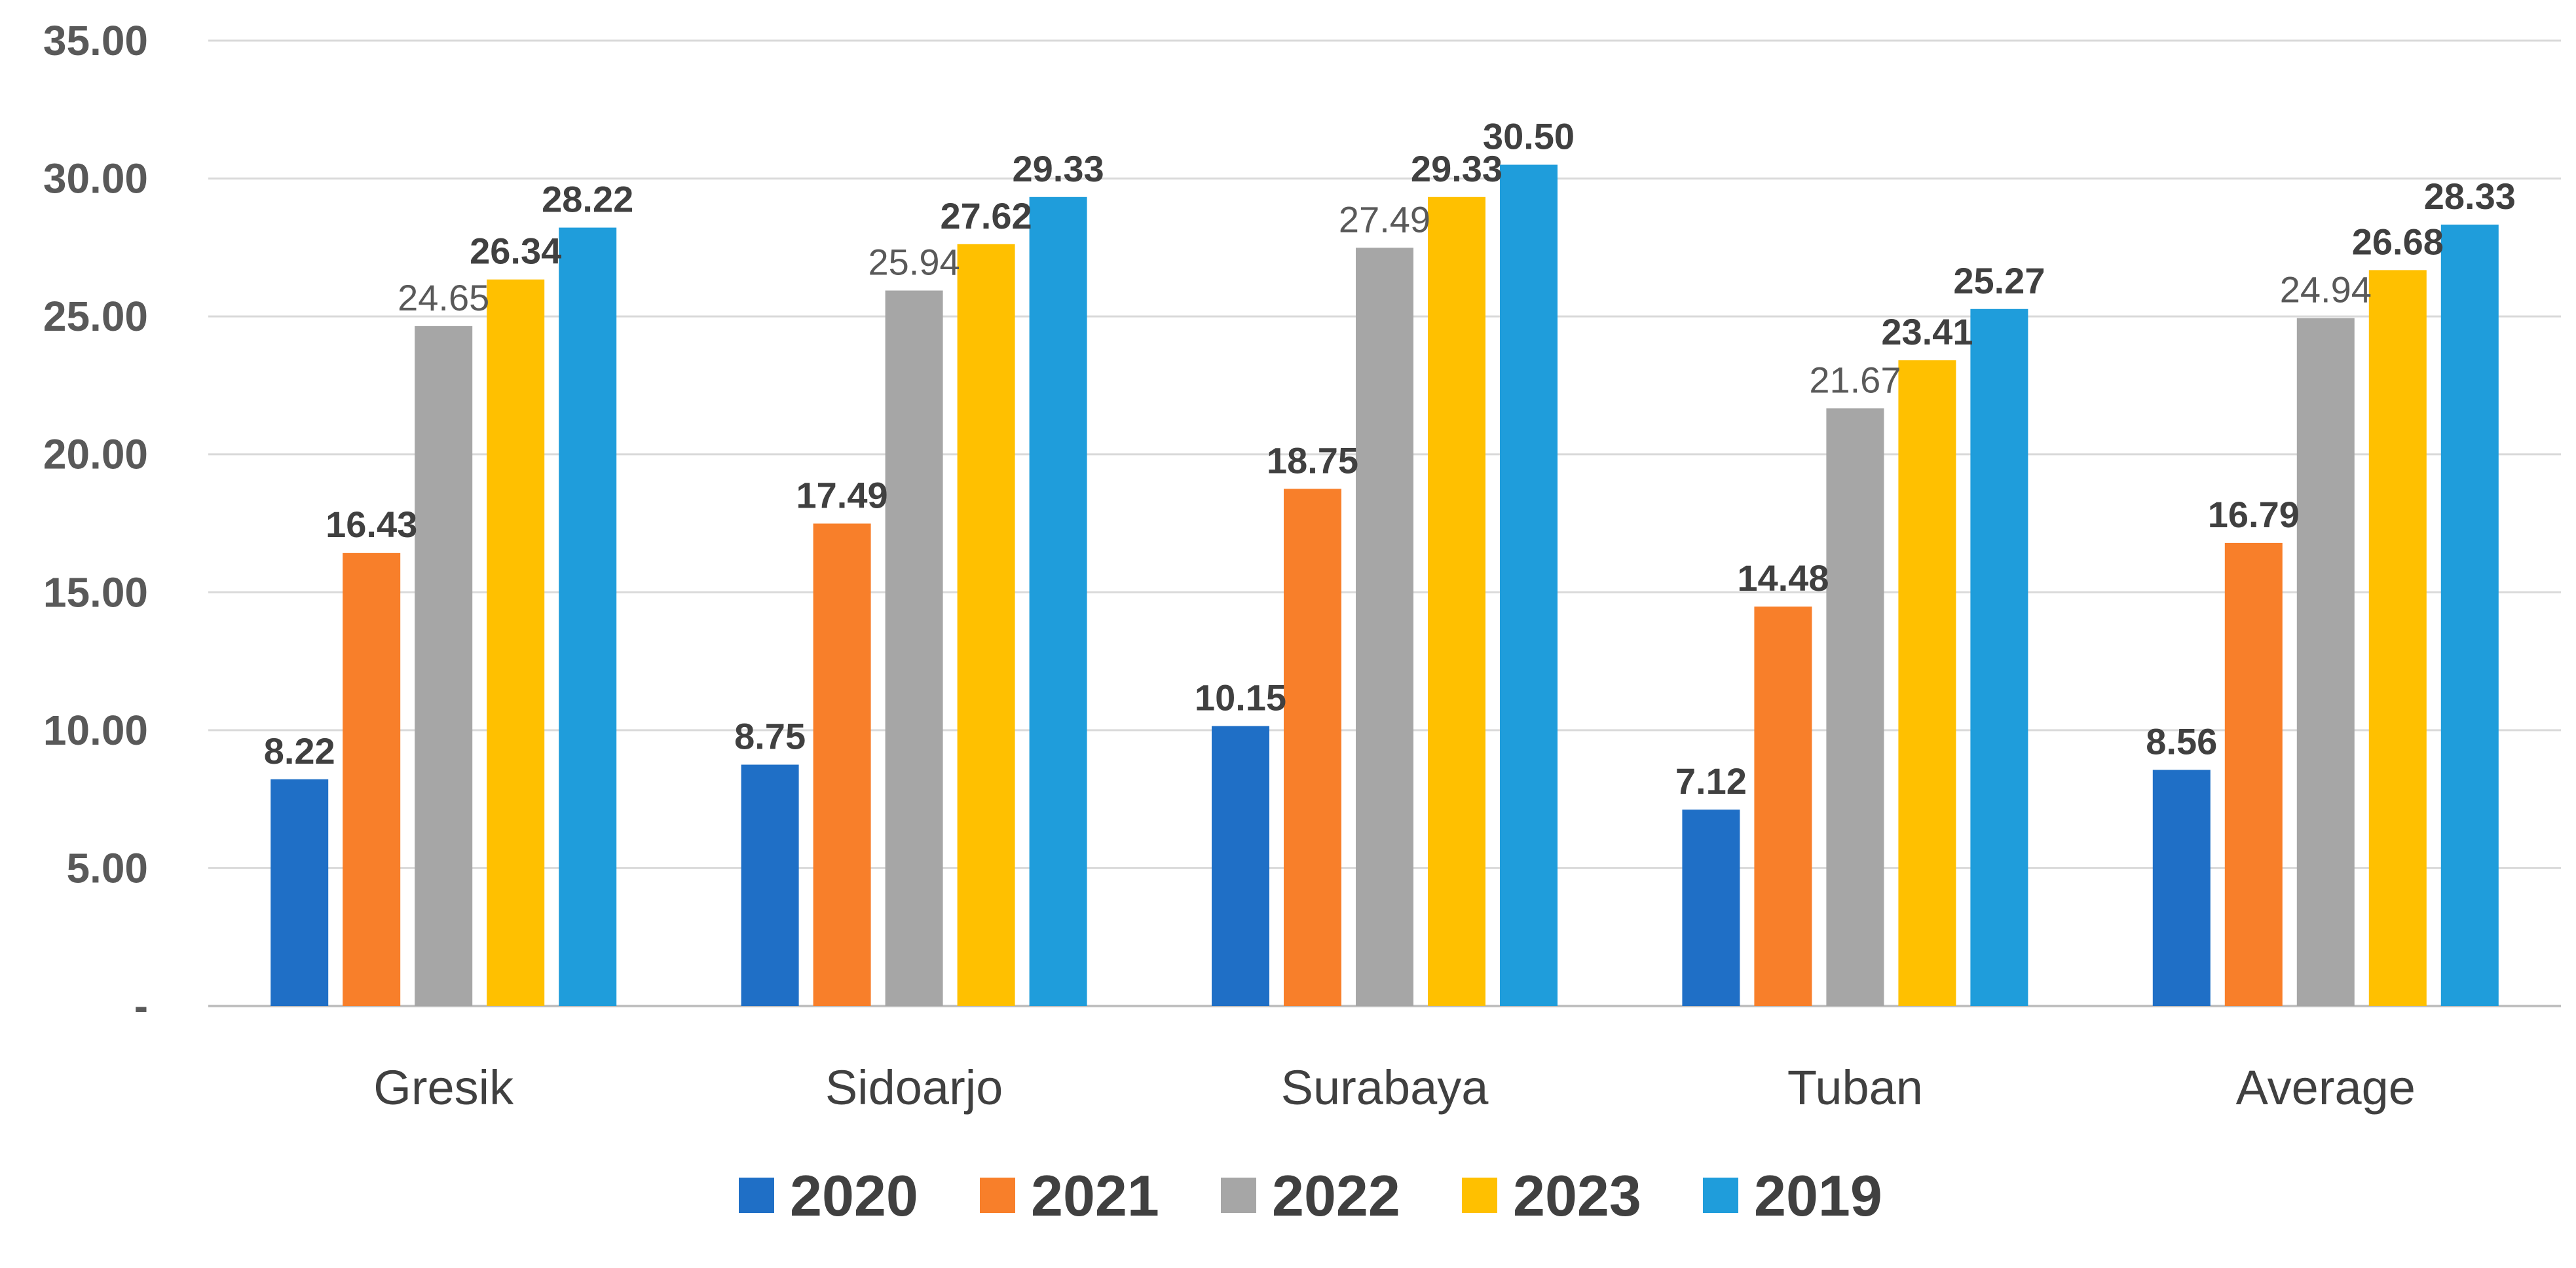  I want to click on legend-swatch-2023, so click(1479, 1195).